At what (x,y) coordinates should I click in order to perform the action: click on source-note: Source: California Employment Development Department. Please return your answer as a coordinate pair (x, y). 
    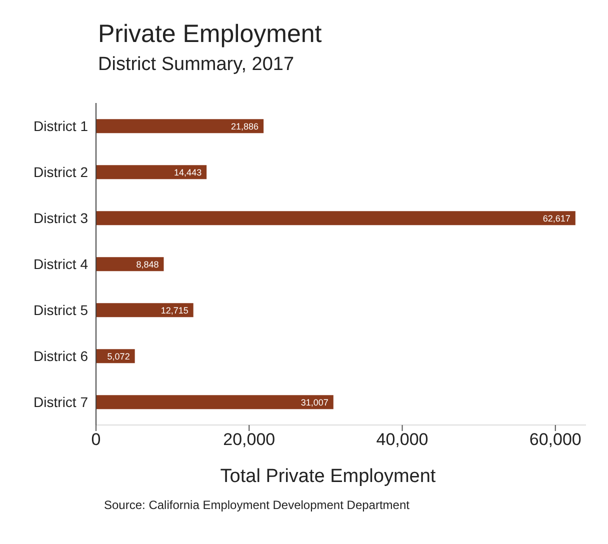
    Looking at the image, I should click on (257, 505).